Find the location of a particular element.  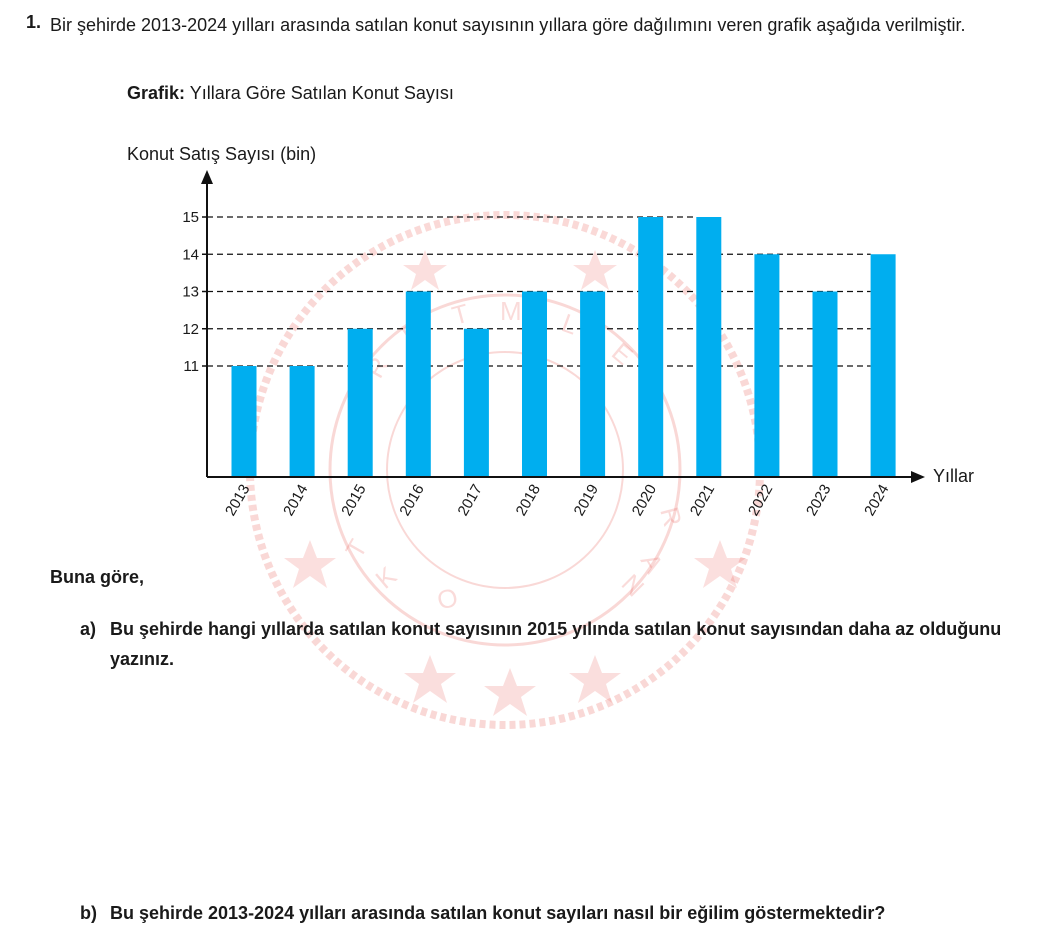

bar-2018 is located at coordinates (534, 384).